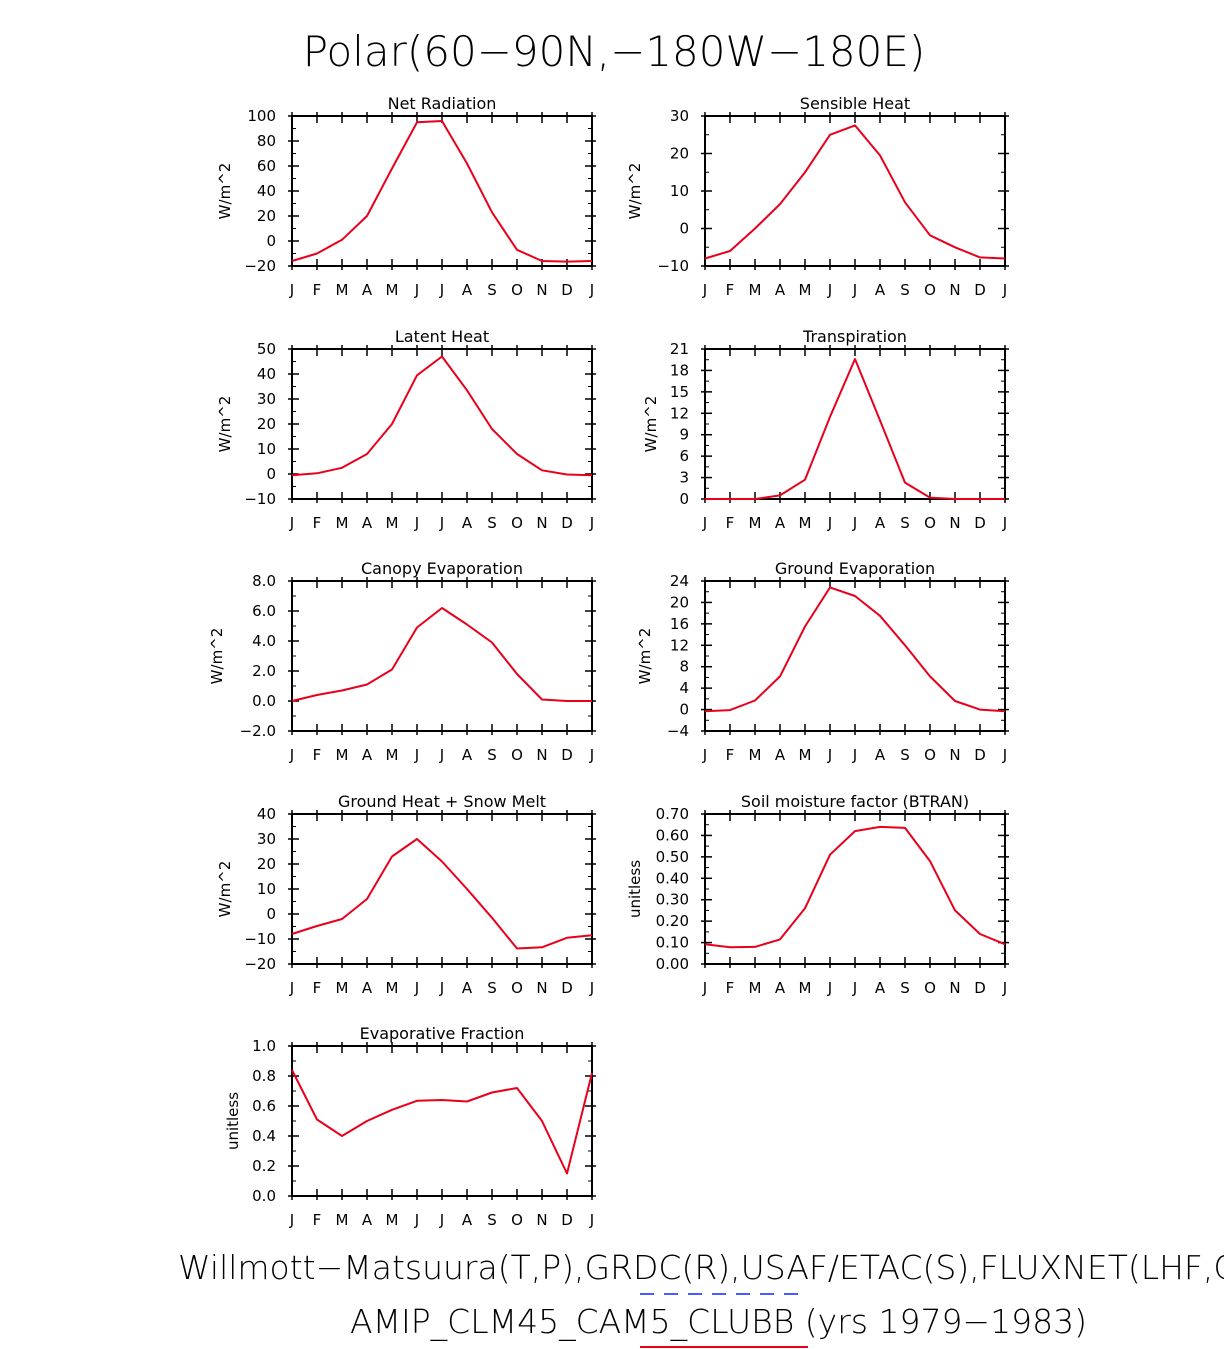 This screenshot has height=1349, width=1224. What do you see at coordinates (261, 116) in the screenshot?
I see `y-tick-label: 100` at bounding box center [261, 116].